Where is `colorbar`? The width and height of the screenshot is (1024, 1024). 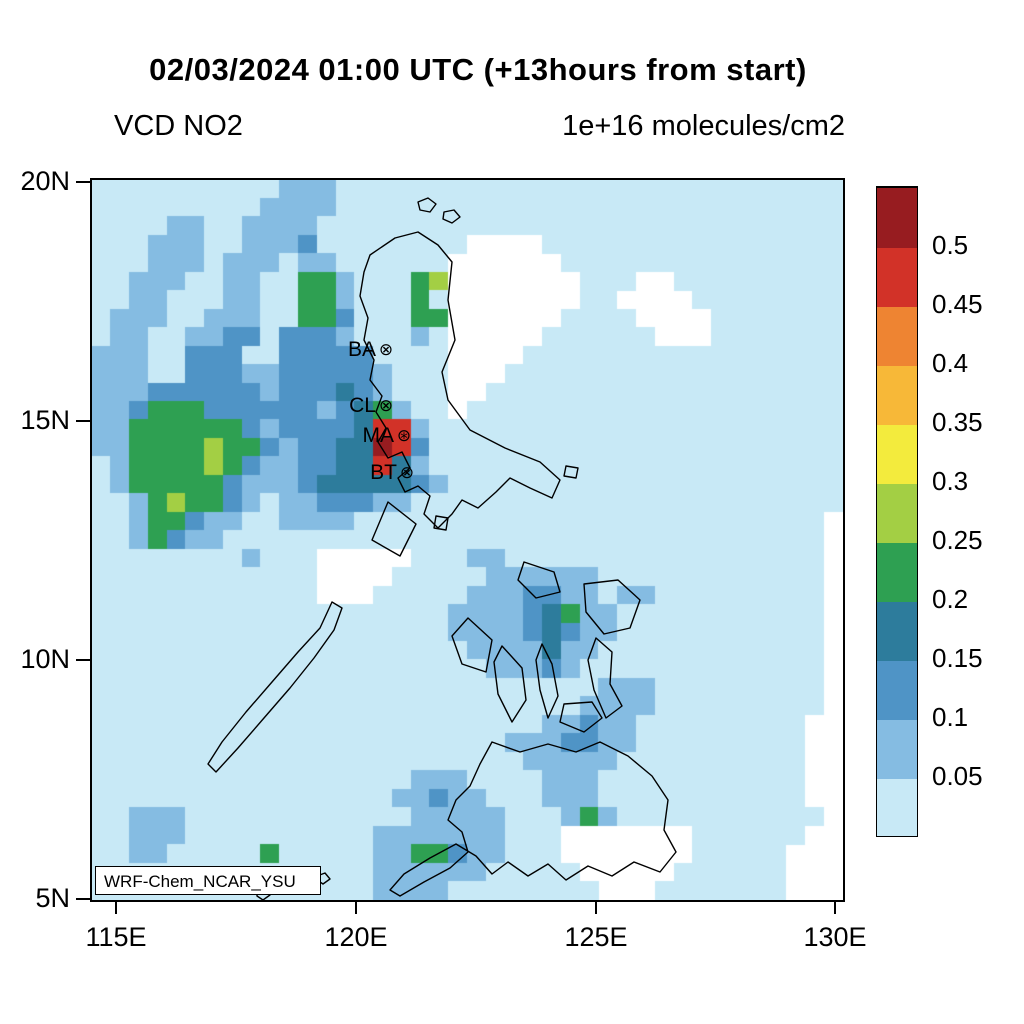 colorbar is located at coordinates (897, 511).